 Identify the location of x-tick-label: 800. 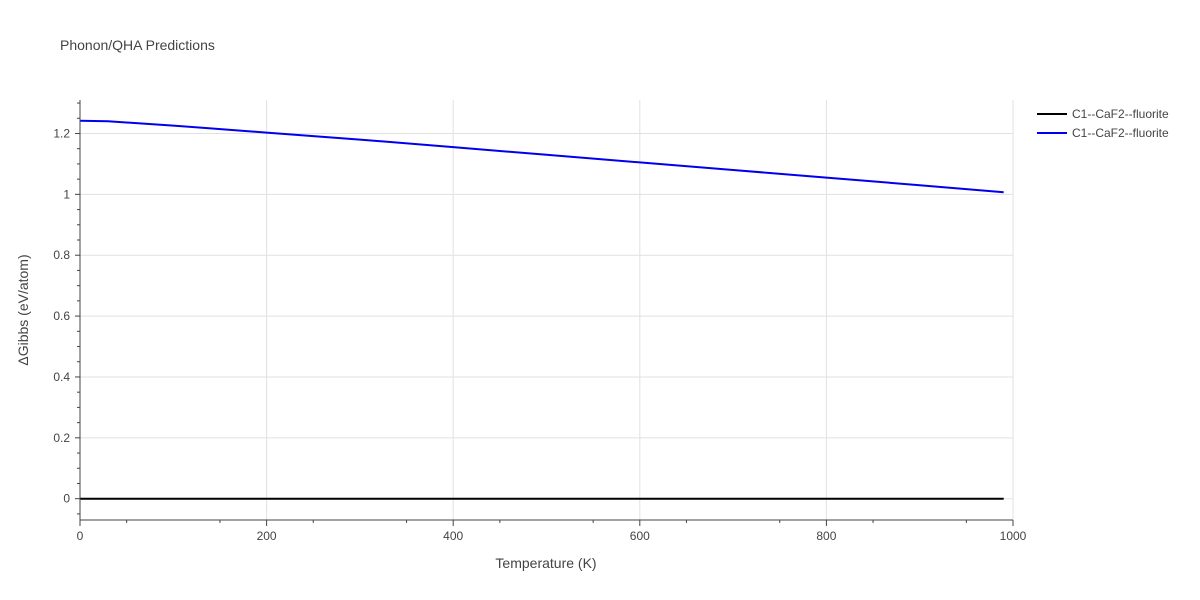
(826, 536).